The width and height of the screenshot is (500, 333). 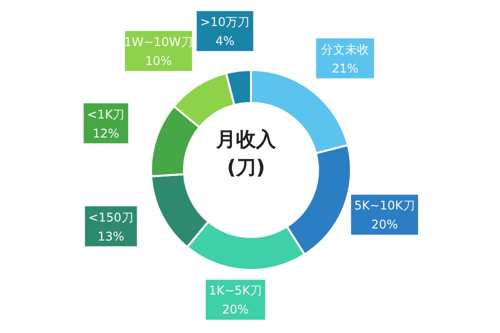 I want to click on slice-label: >10万刀, so click(x=225, y=22).